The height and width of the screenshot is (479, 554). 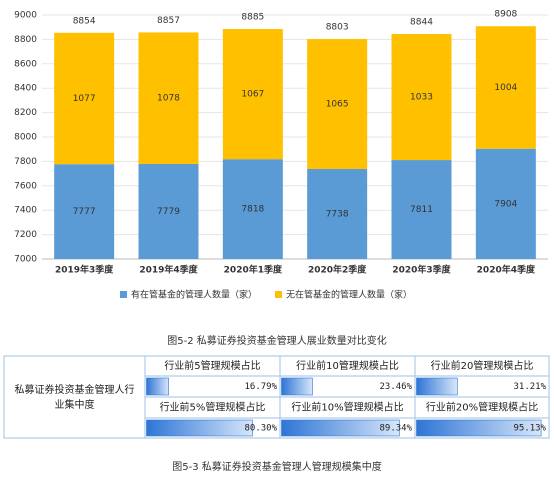 I want to click on x-tick-label: 2020年1季度, so click(x=253, y=270).